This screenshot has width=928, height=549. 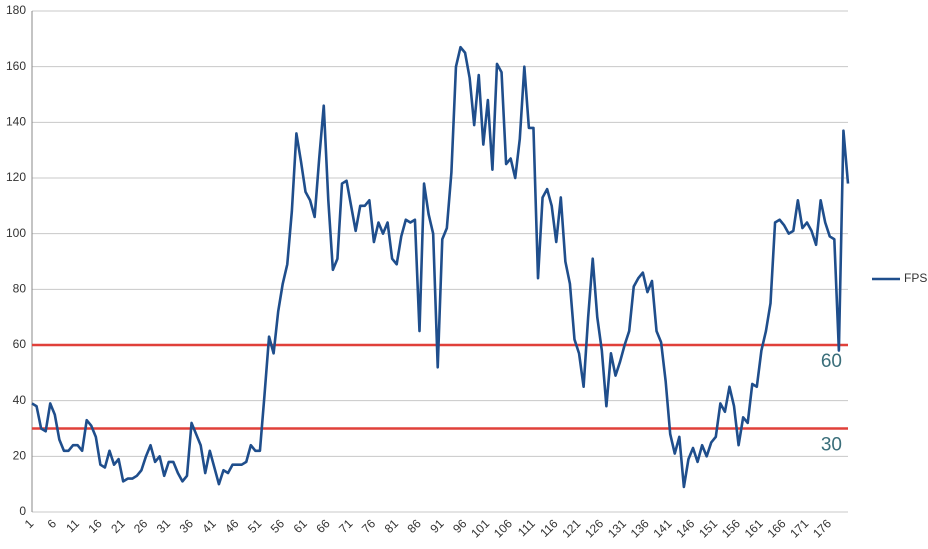 What do you see at coordinates (415, 526) in the screenshot?
I see `x-tick-label: 86` at bounding box center [415, 526].